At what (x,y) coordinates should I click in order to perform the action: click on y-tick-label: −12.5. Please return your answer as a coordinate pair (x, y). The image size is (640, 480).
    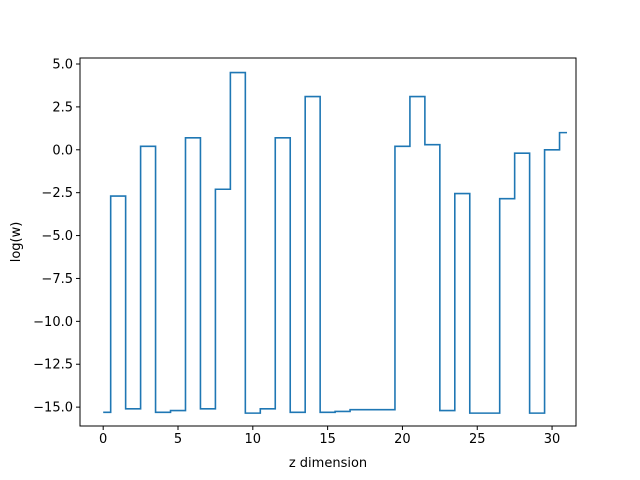
    Looking at the image, I should click on (53, 365).